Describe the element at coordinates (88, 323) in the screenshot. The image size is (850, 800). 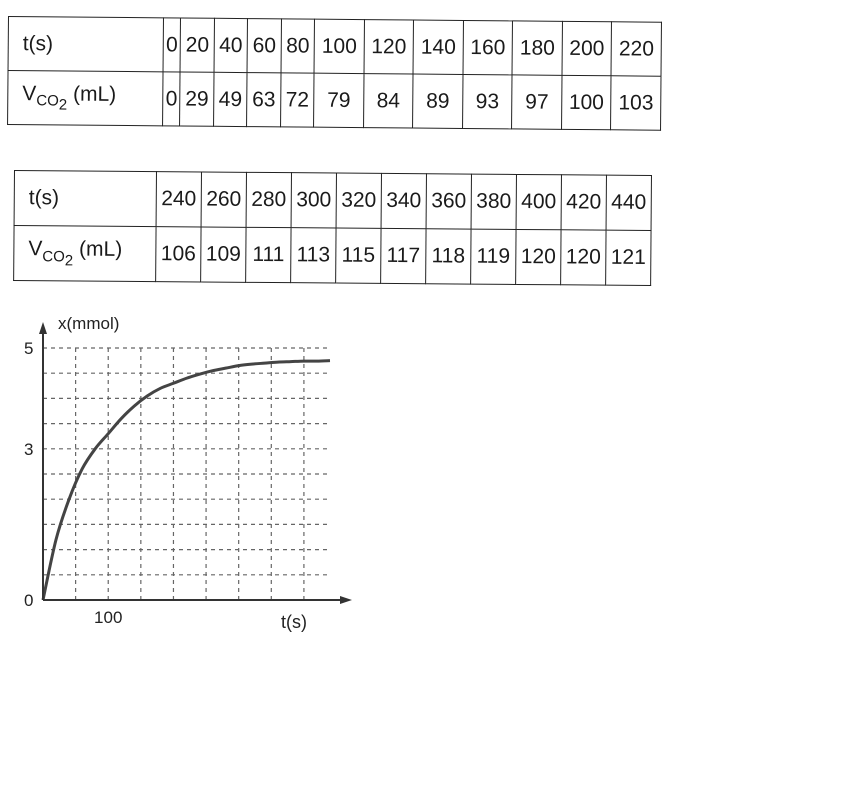
I see `y-axis-label: x(mmol)` at that location.